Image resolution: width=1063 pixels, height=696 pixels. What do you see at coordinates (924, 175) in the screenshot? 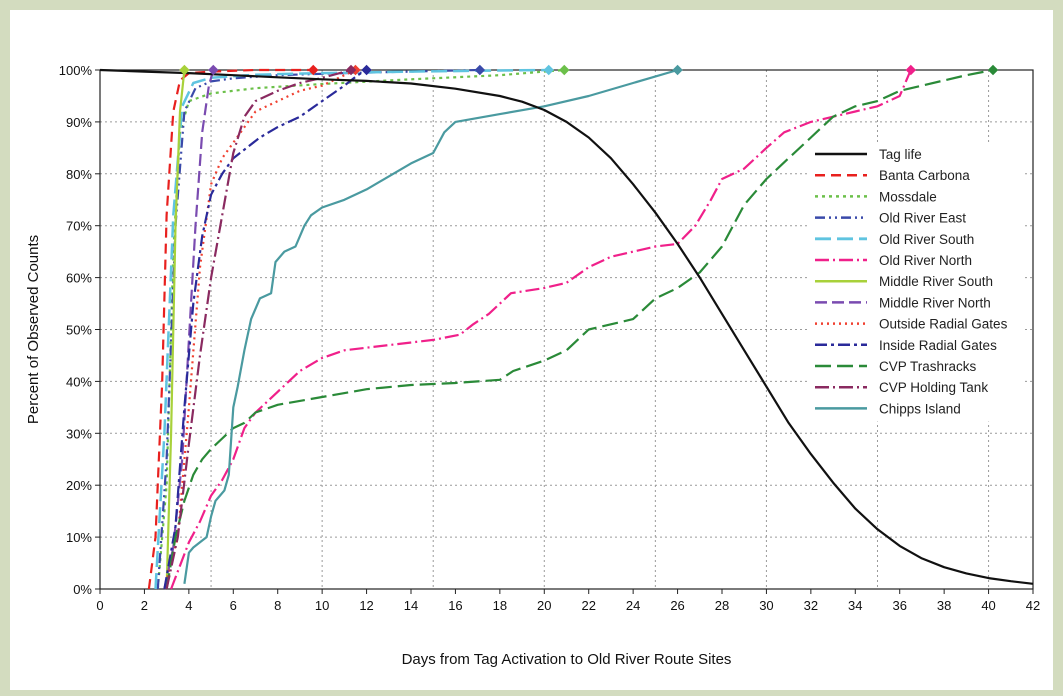
I see `legend-label-banta-carbona: Banta Carbona` at bounding box center [924, 175].